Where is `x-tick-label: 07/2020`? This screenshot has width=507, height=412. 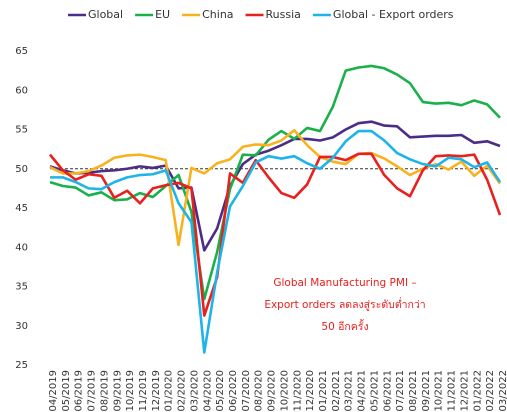 x-tick-label: 07/2020 is located at coordinates (246, 391).